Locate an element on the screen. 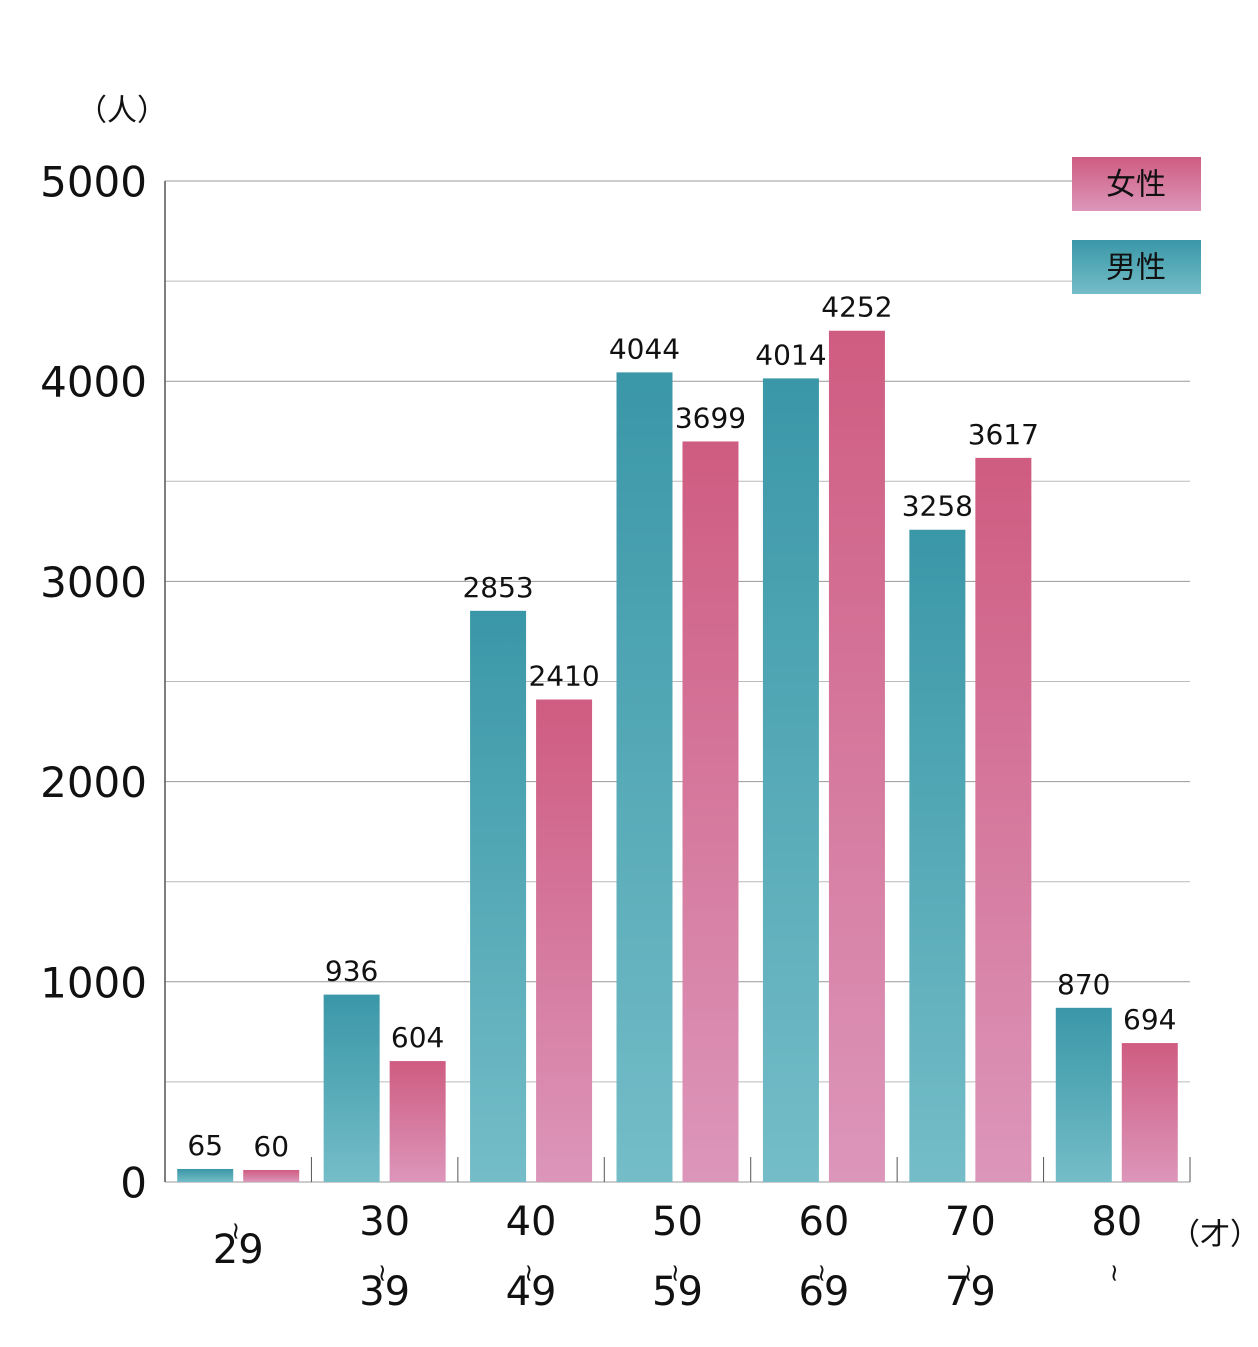 The width and height of the screenshot is (1258, 1347). value-label: 604 is located at coordinates (417, 1037).